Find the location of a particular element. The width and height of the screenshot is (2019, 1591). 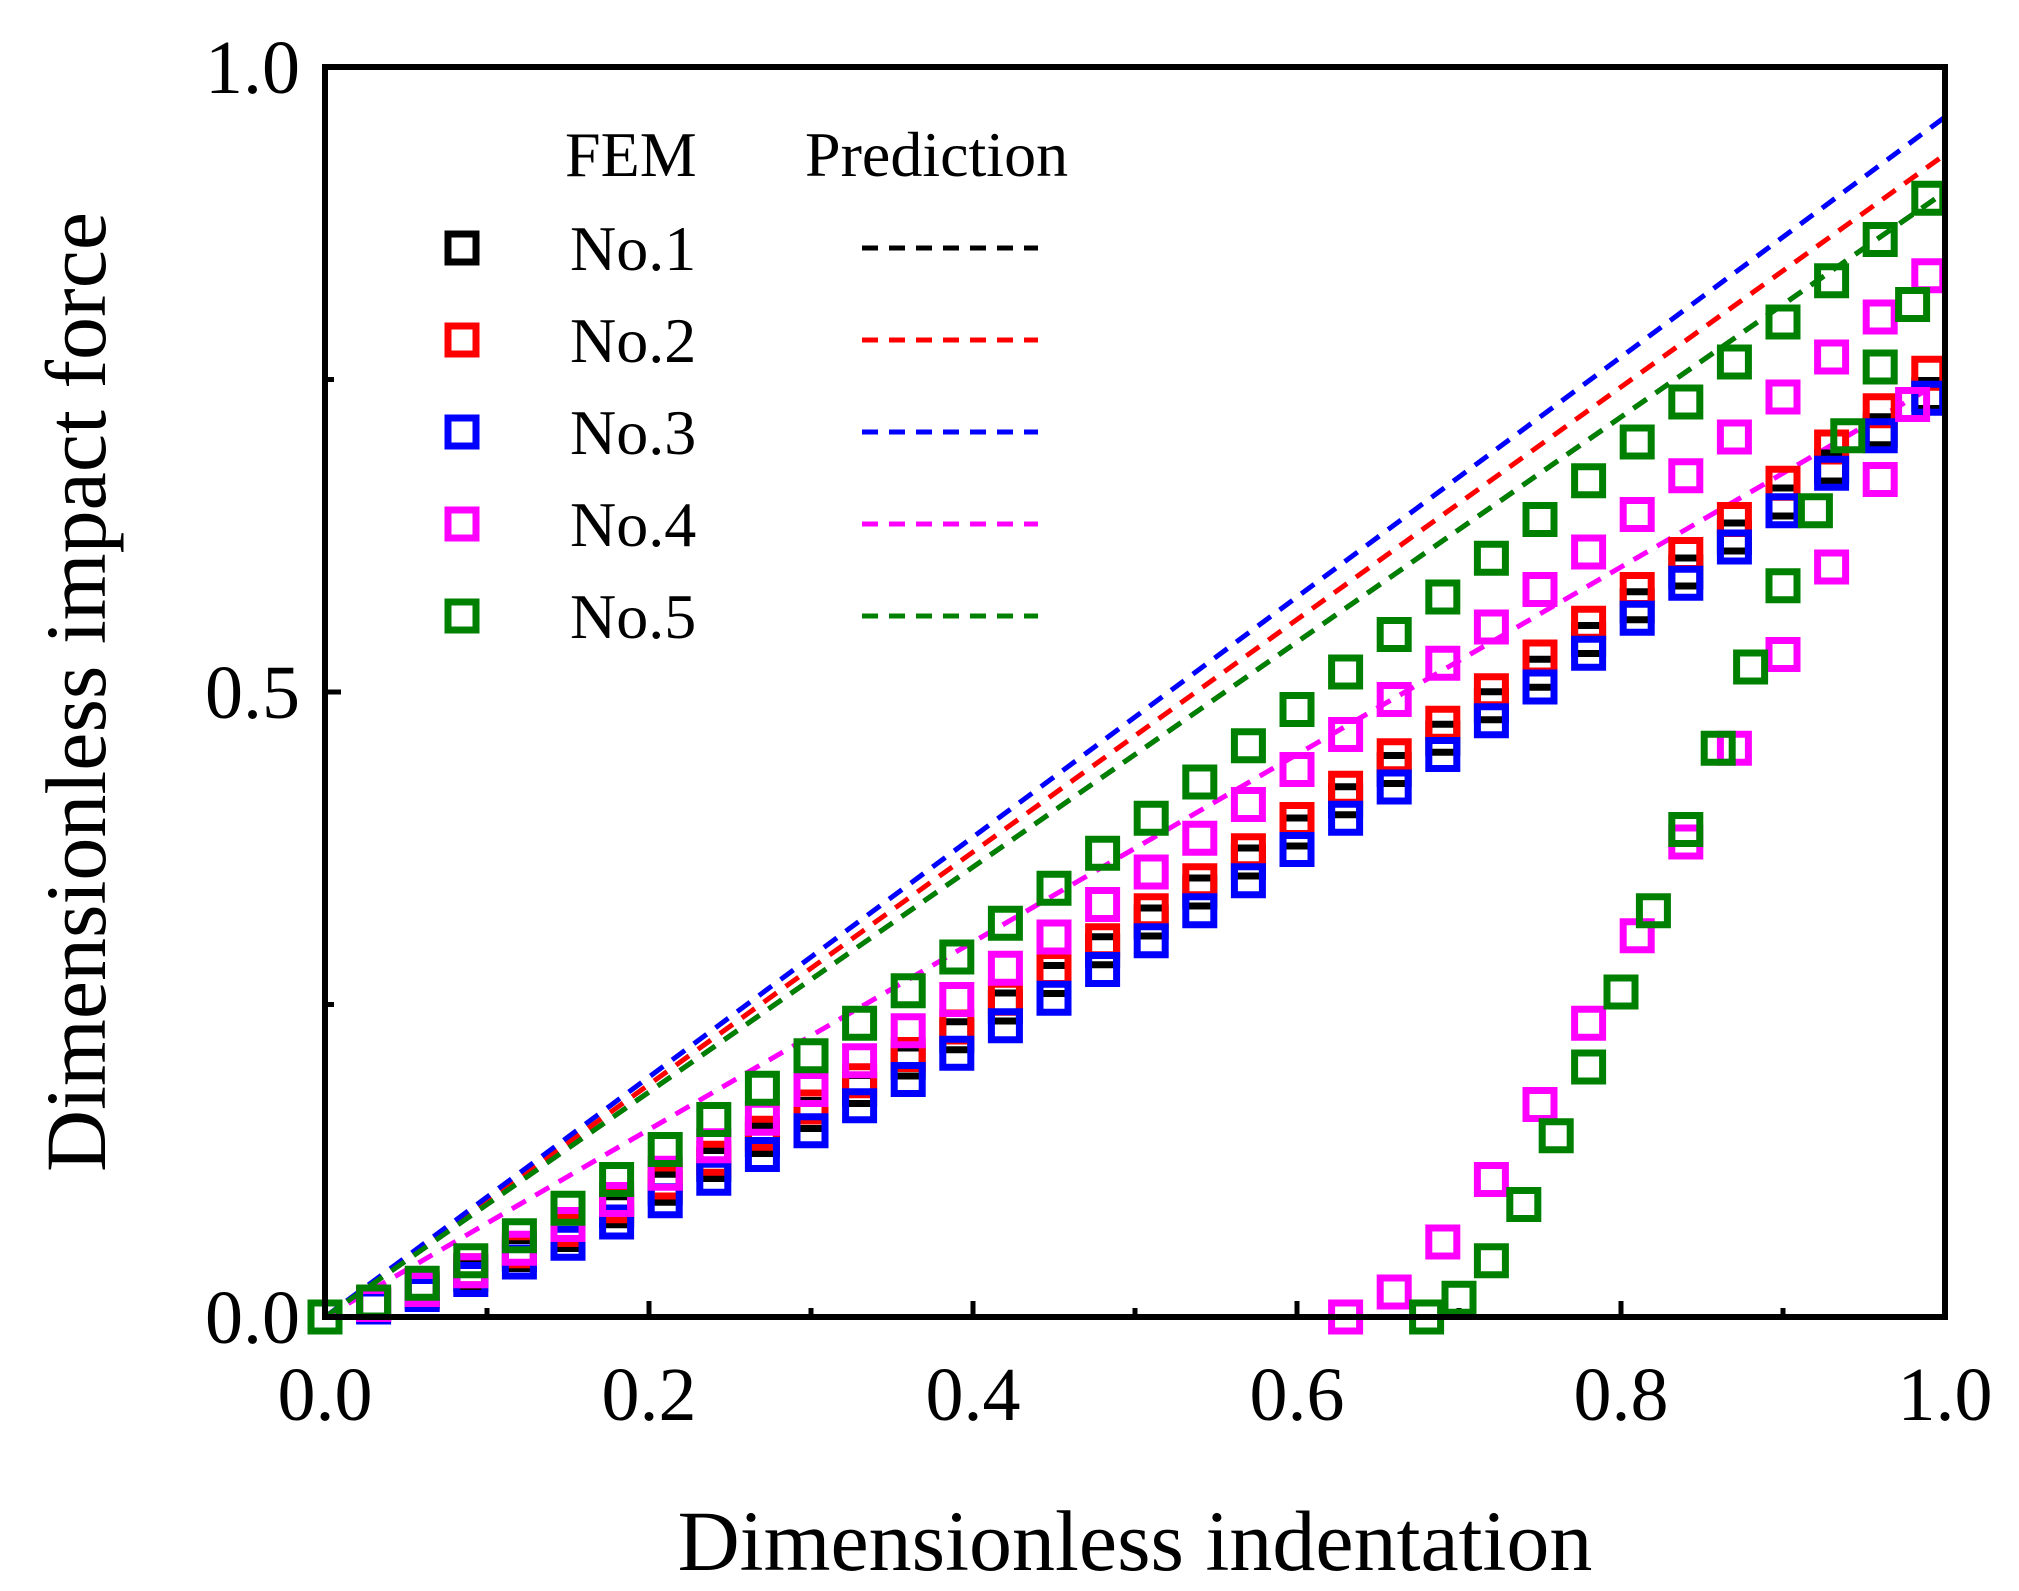

legend-label-no-1: No.1 is located at coordinates (633, 248).